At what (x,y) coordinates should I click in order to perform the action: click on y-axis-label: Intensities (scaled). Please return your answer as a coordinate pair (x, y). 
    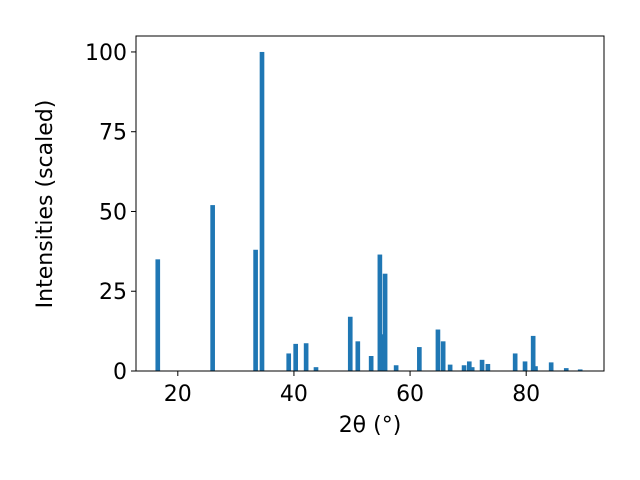
    Looking at the image, I should click on (45, 204).